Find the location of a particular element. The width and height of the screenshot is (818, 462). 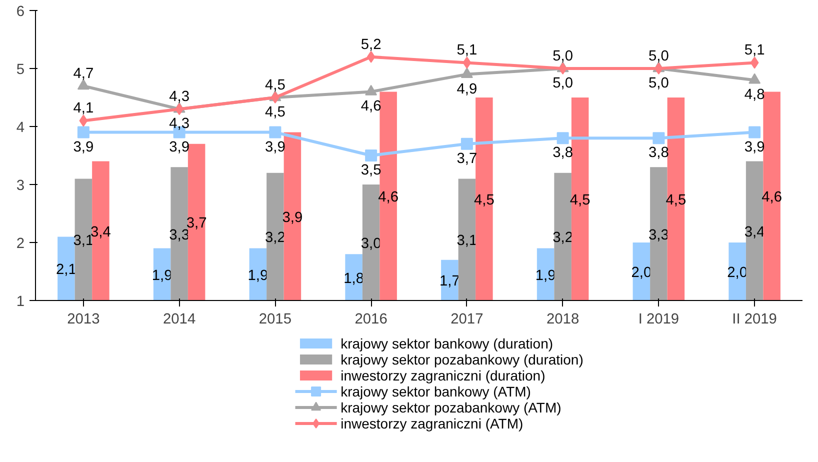

x-tick-label: 2018 is located at coordinates (563, 320).